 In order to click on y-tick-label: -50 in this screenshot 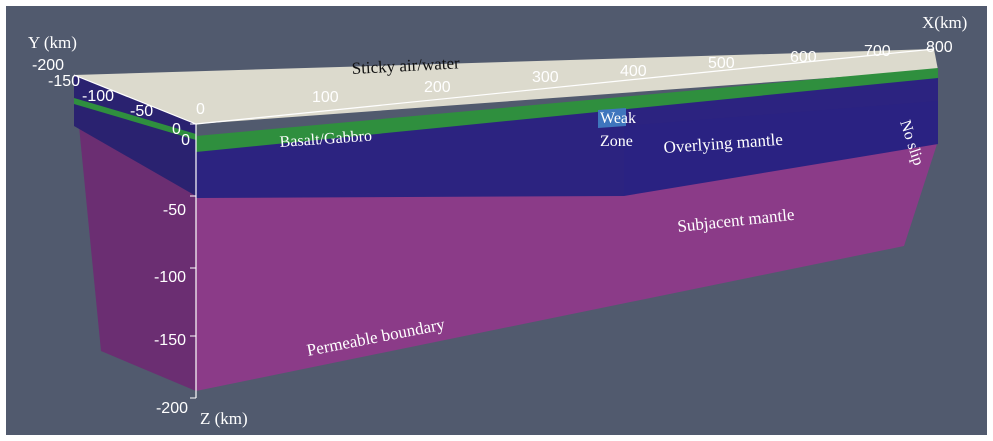, I will do `click(141, 111)`.